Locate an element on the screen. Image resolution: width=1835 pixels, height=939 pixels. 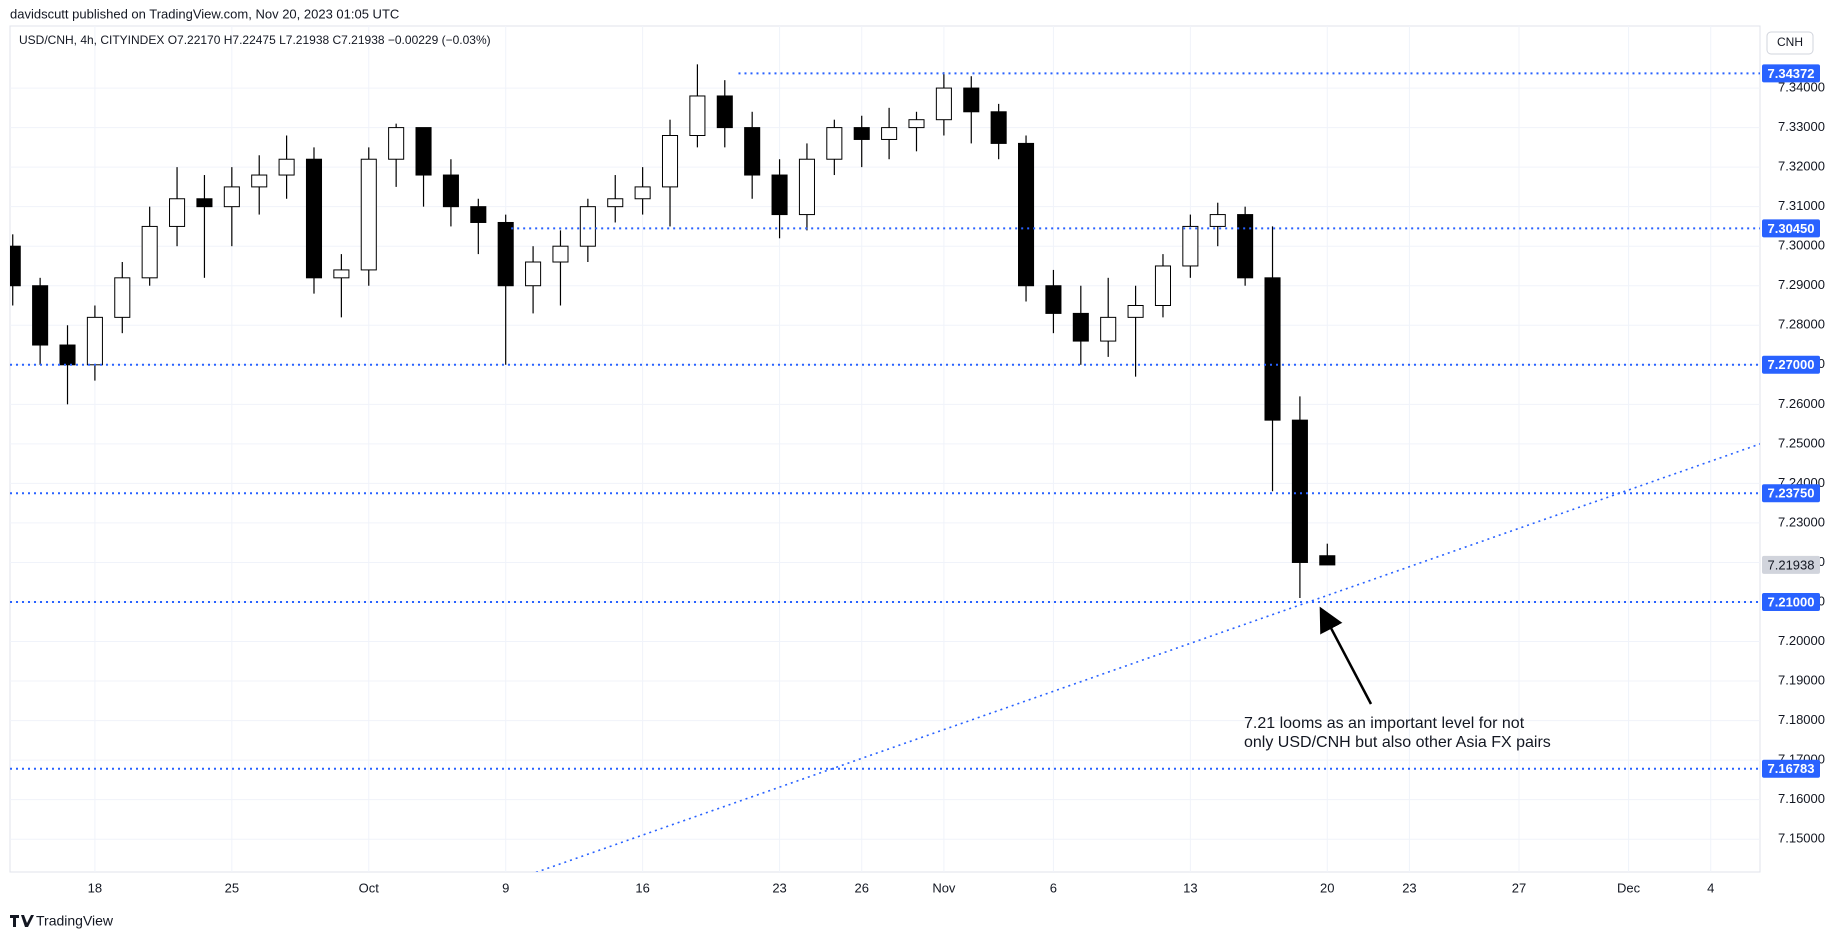
brand-logo is located at coordinates (22, 921).